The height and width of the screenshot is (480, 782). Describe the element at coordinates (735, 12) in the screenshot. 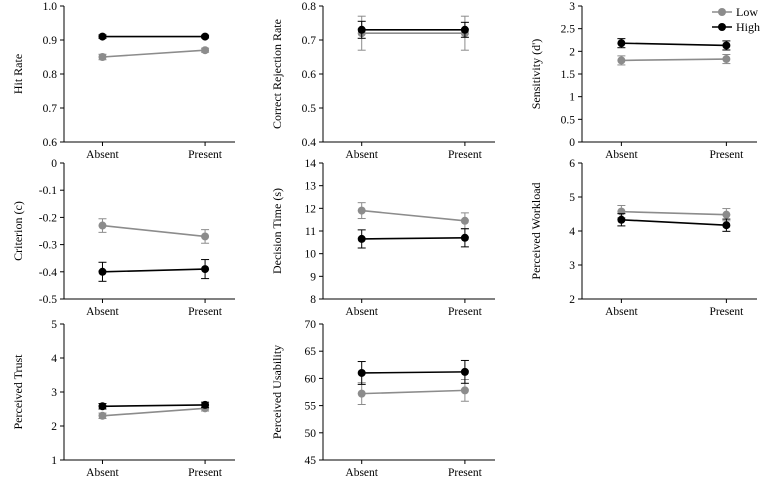

I see `legend-item-low: Low` at that location.